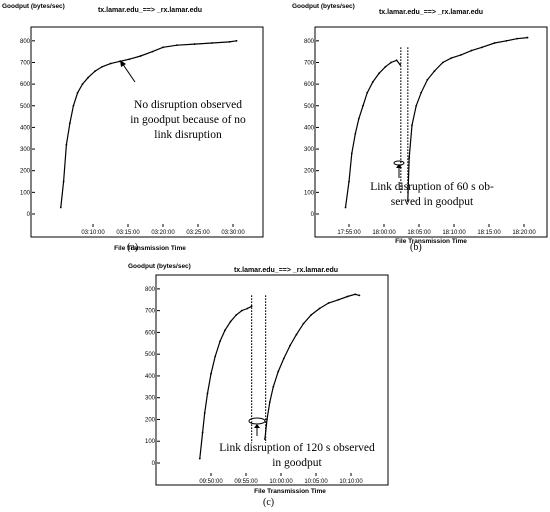 The height and width of the screenshot is (512, 550). Describe the element at coordinates (309, 150) in the screenshot. I see `panel-b-y-tick-label: 300` at that location.